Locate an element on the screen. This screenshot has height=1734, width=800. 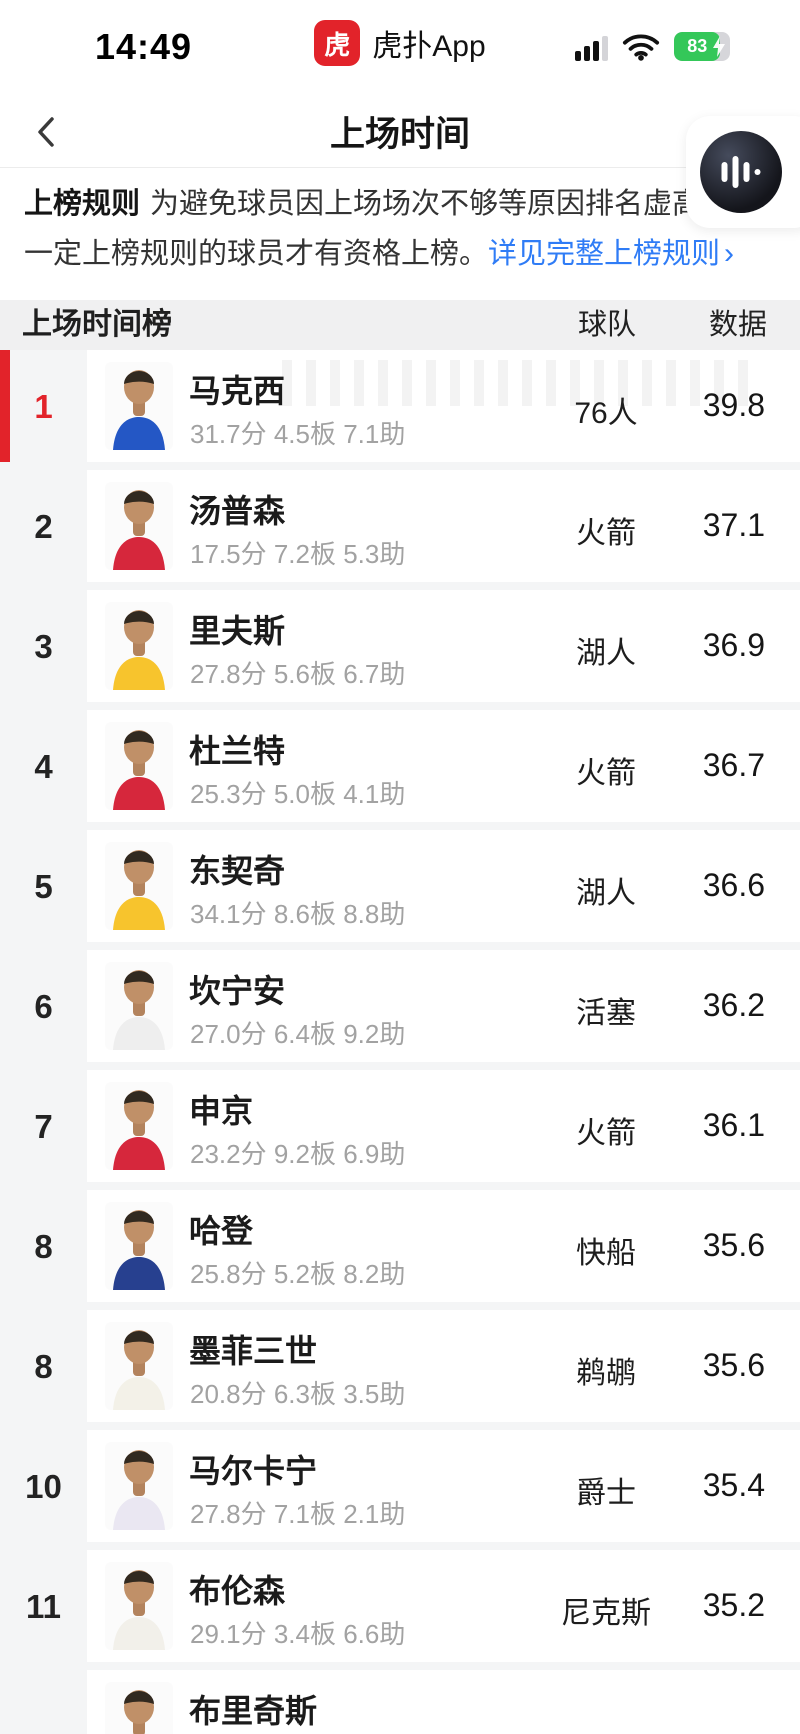
player-name: 墨菲三世 is located at coordinates (253, 1351).